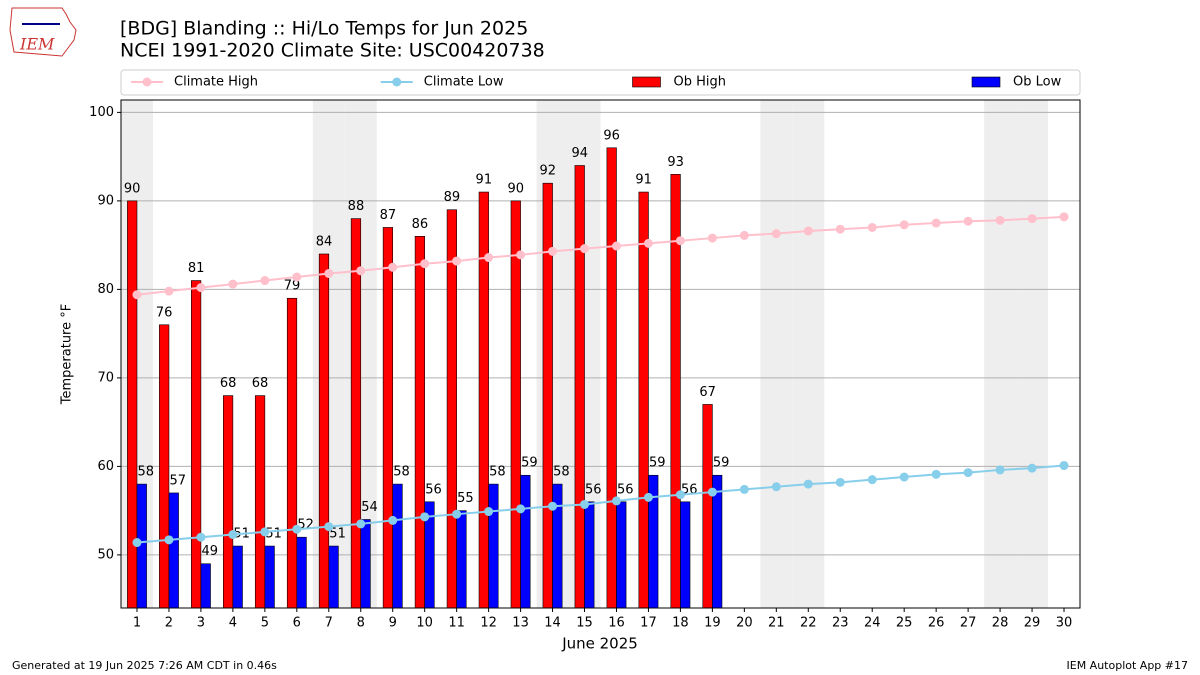 The image size is (1200, 675). Describe the element at coordinates (105, 377) in the screenshot. I see `y-tick-label: 70` at that location.